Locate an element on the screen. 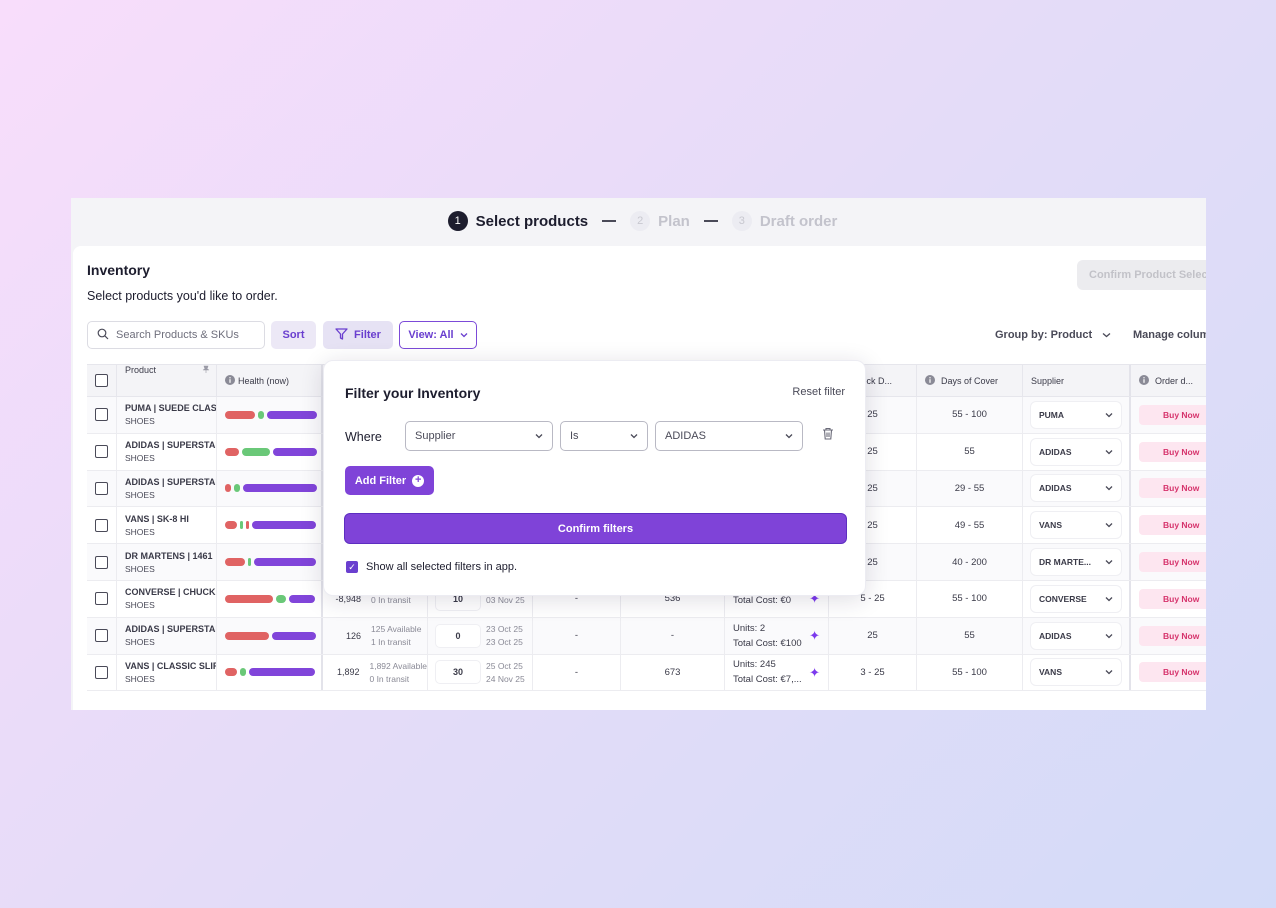 This screenshot has width=1276, height=908. step-select-products: 1 Select products is located at coordinates (517, 221).